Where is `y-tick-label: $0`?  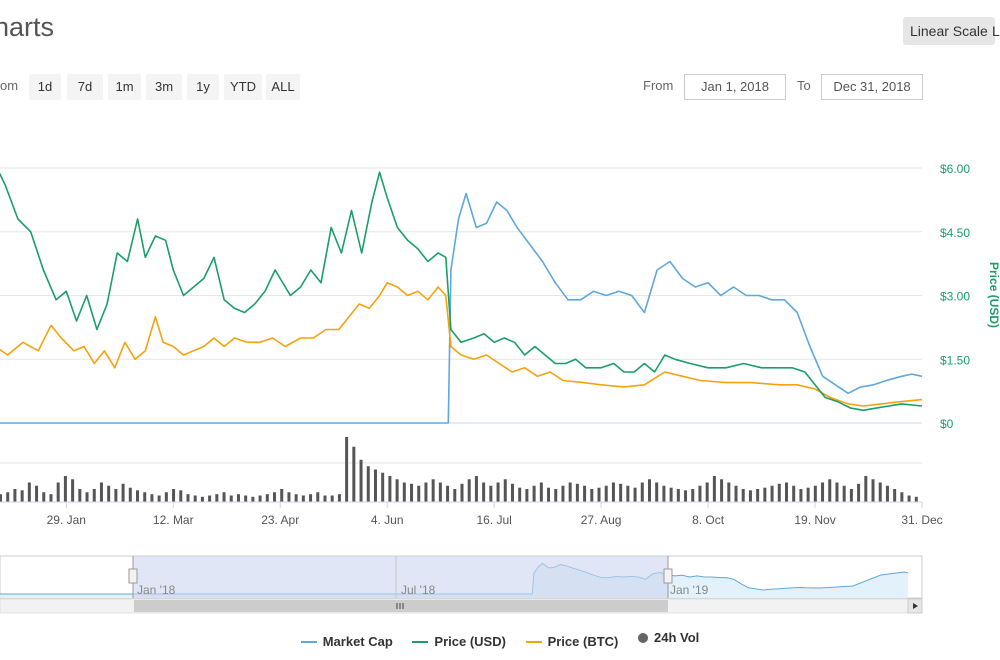
y-tick-label: $0 is located at coordinates (947, 424).